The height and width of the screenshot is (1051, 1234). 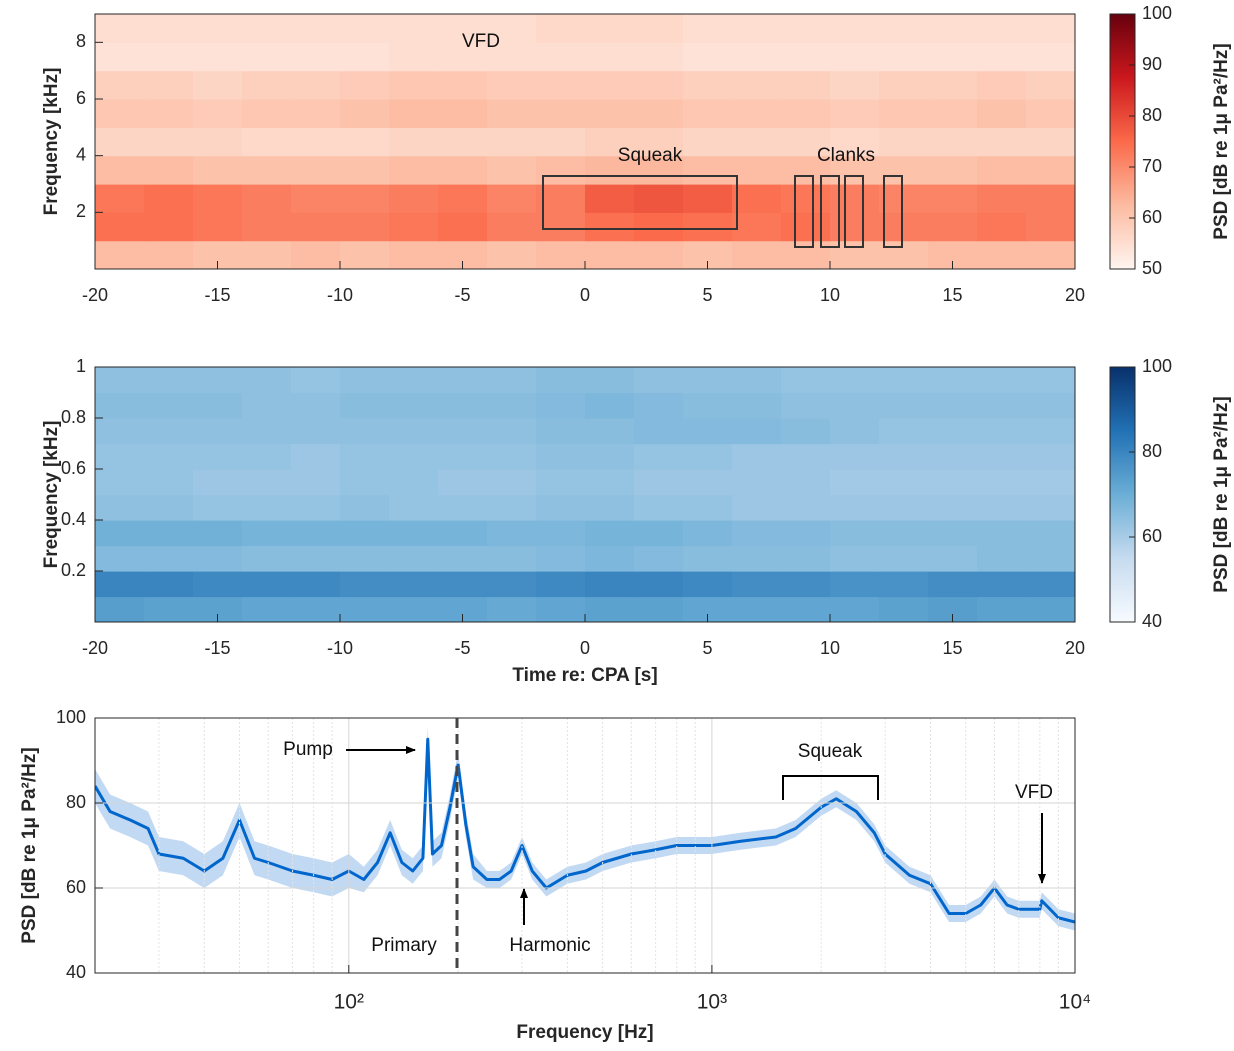 What do you see at coordinates (1152, 64) in the screenshot?
I see `colorbar-tick-label: 90` at bounding box center [1152, 64].